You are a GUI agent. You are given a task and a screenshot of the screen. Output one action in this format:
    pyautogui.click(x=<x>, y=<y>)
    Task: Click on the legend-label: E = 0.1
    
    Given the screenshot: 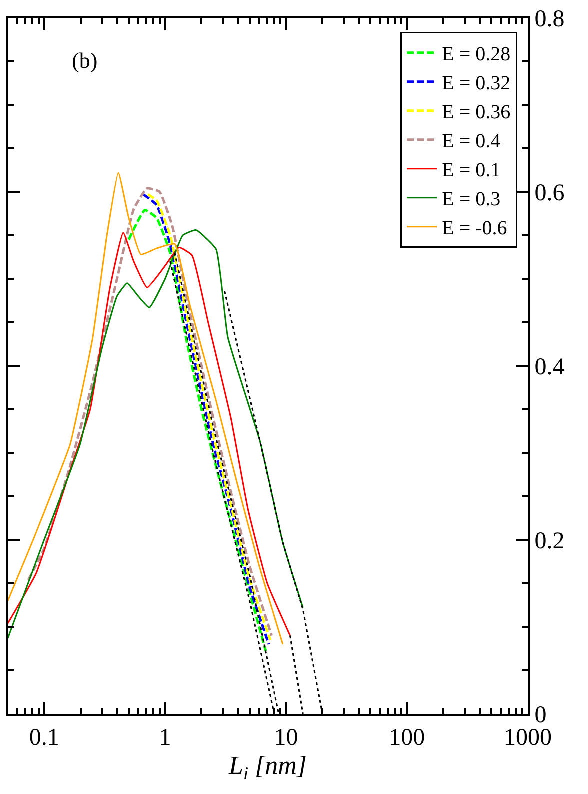 What is the action you would take?
    pyautogui.click(x=471, y=171)
    